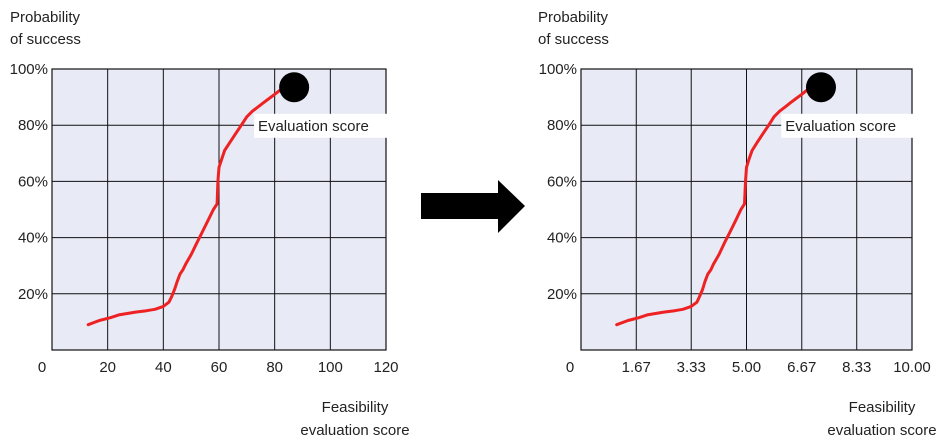 The image size is (945, 437). What do you see at coordinates (856, 367) in the screenshot?
I see `x-tick-label: 8.33` at bounding box center [856, 367].